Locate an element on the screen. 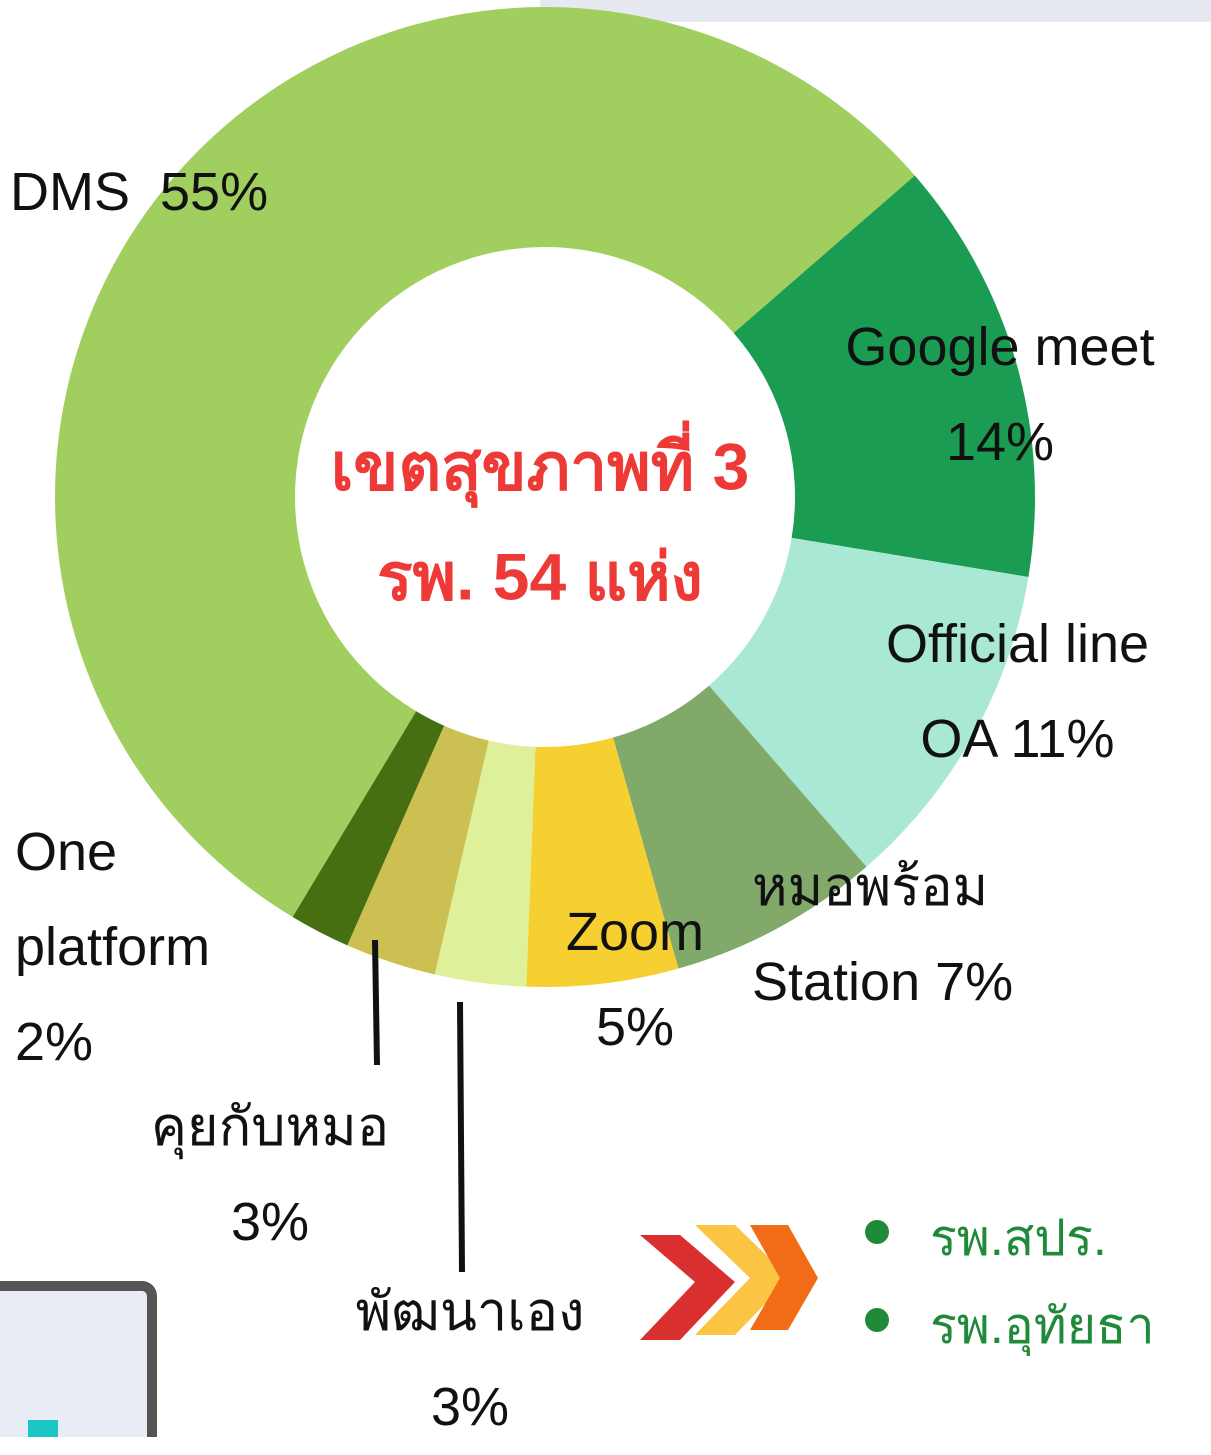 This screenshot has width=1211, height=1455. category-name: Zoom is located at coordinates (635, 932).